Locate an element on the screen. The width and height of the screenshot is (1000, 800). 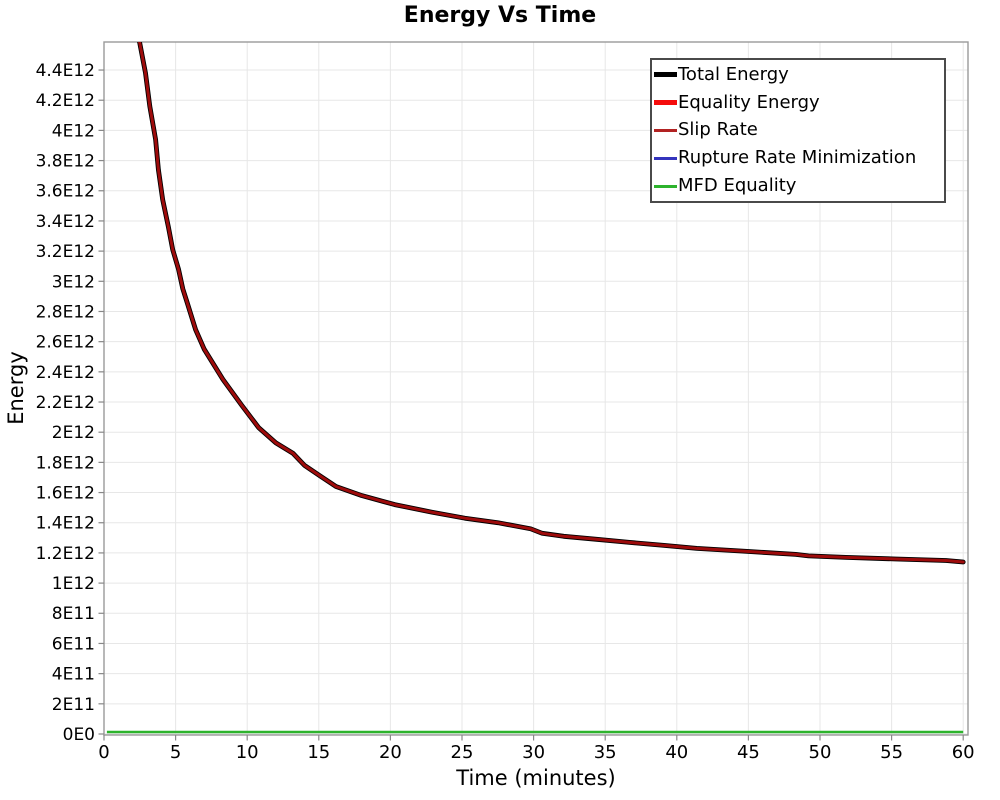
legend-item: Equality Energy is located at coordinates (799, 103).